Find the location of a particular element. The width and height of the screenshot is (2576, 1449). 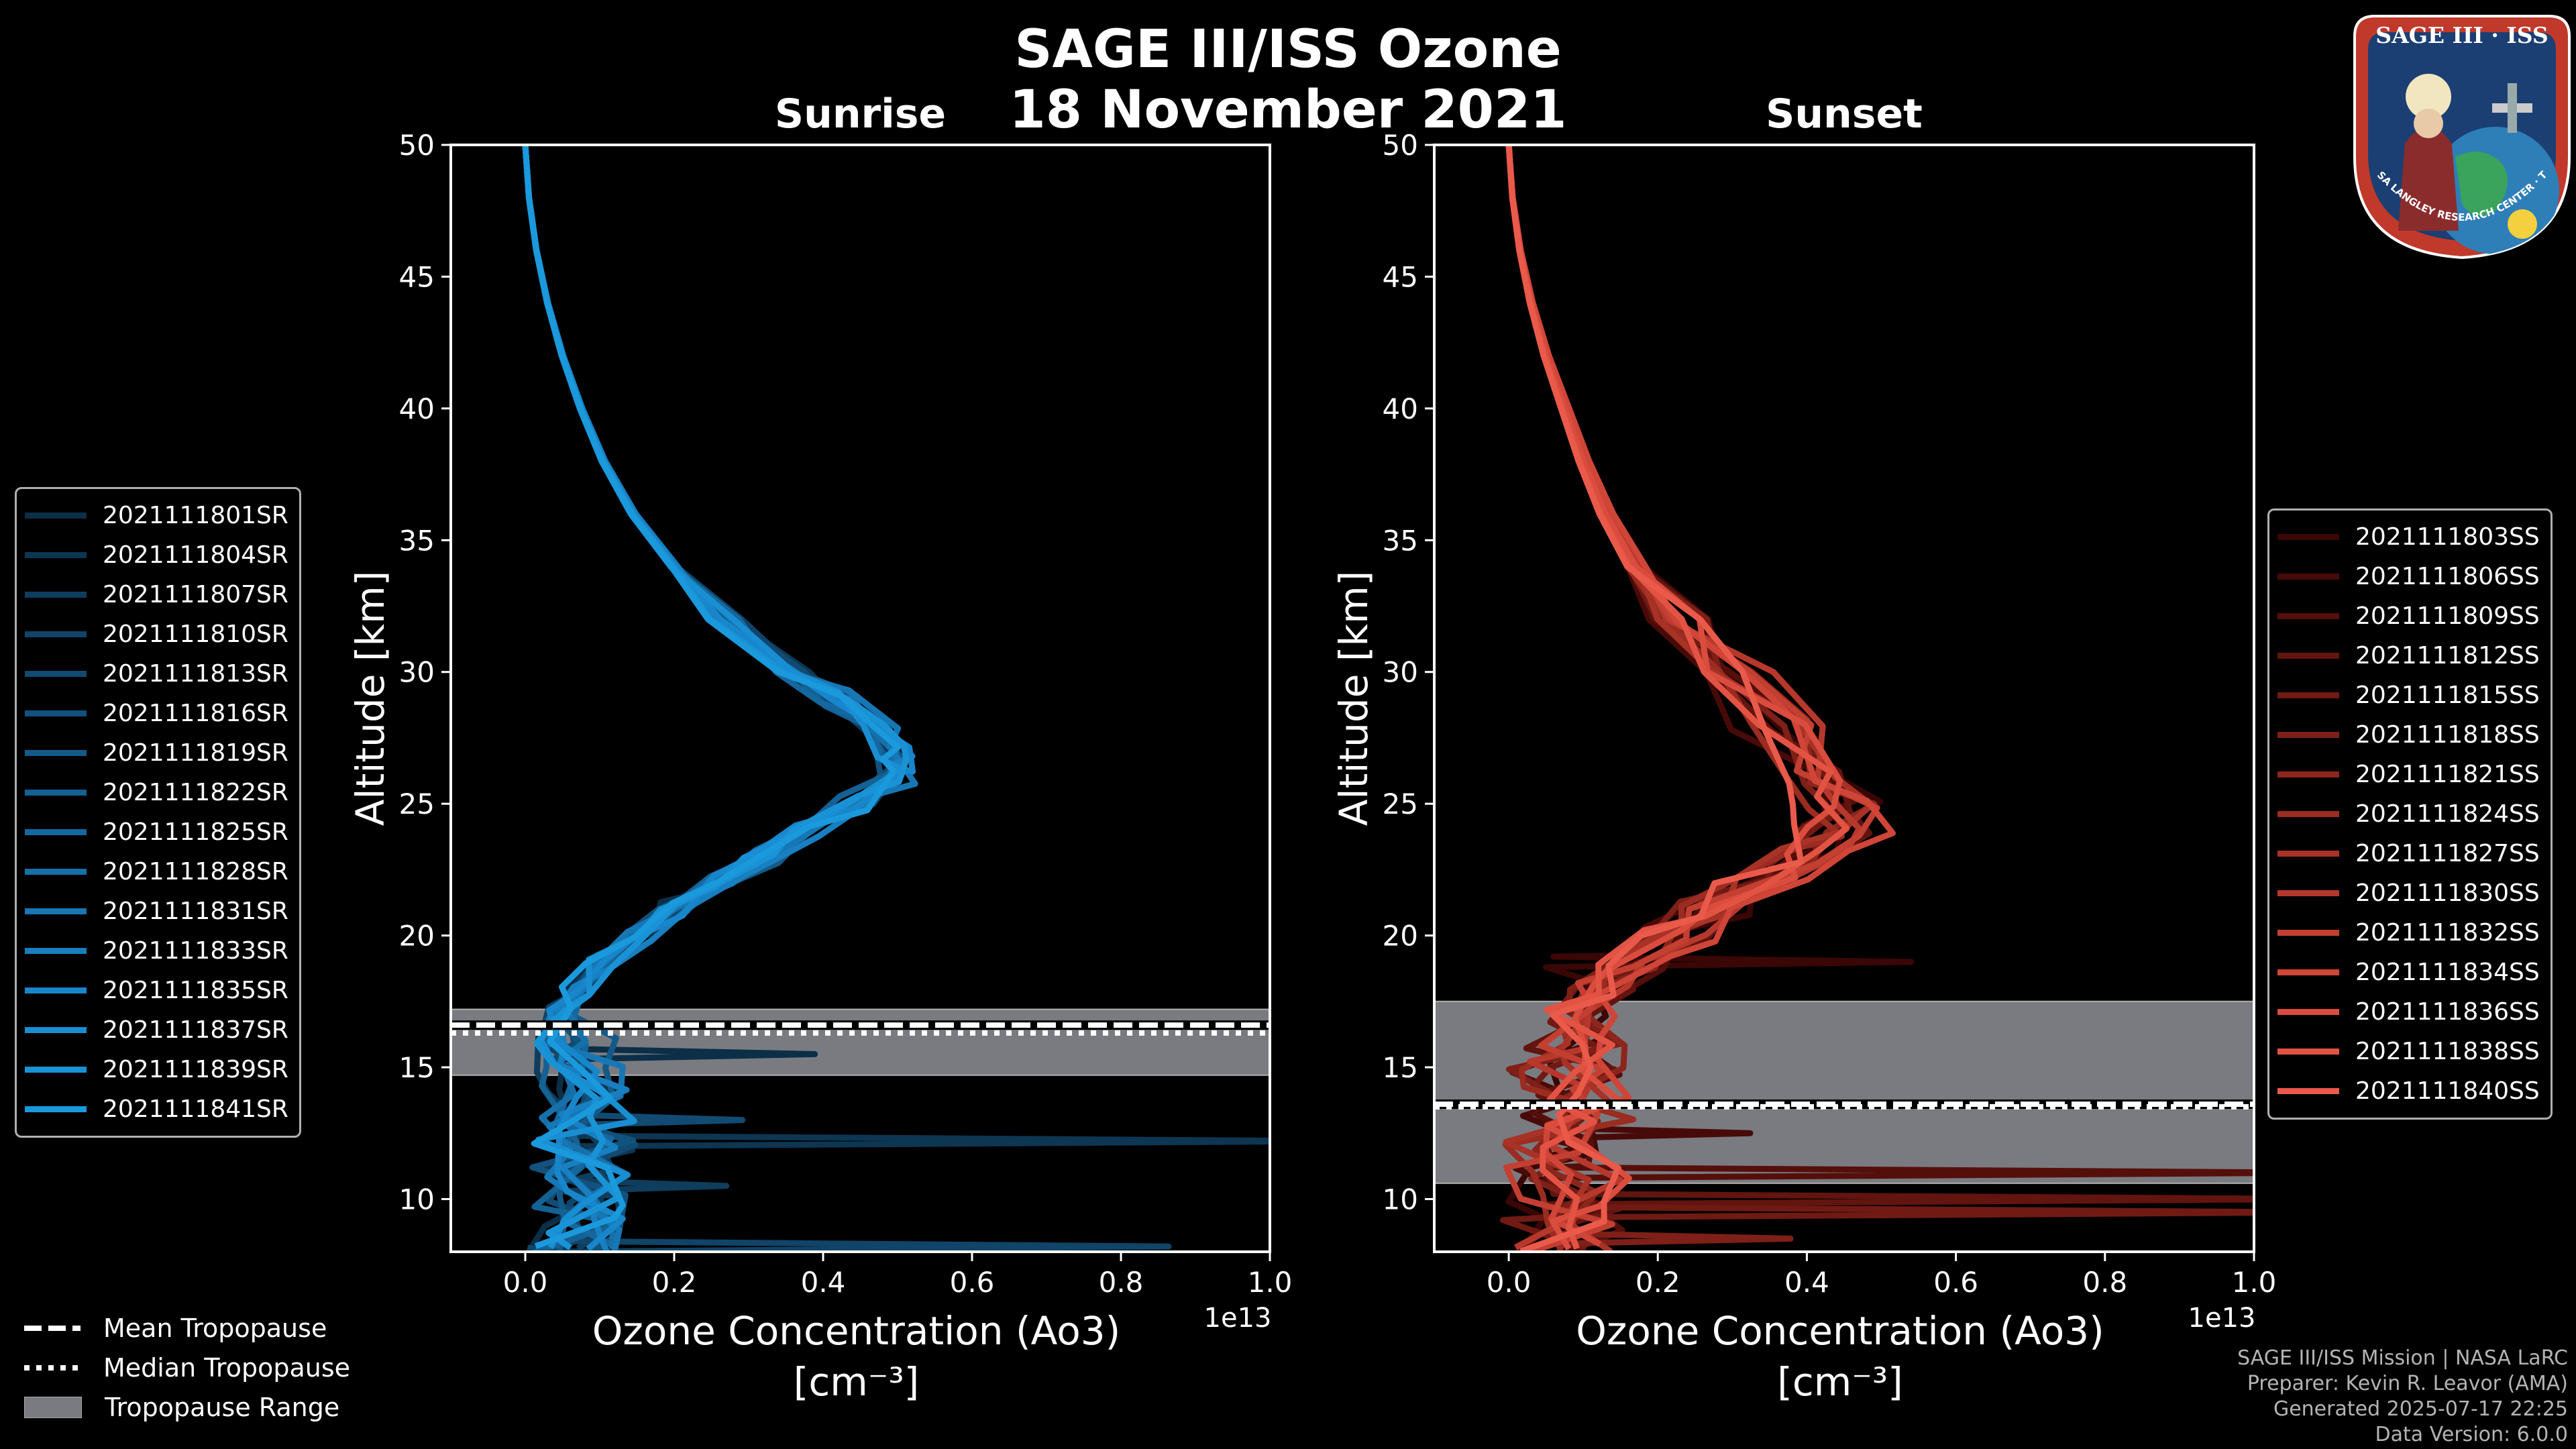

y-tick-label: 45 is located at coordinates (417, 276).